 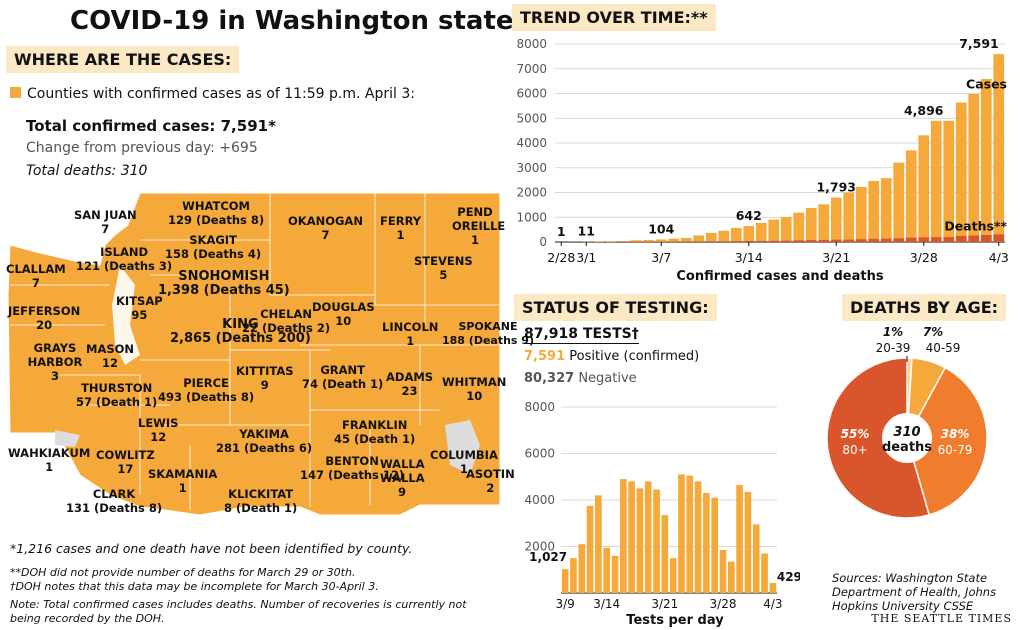 I want to click on negative-count: 80,327, so click(x=549, y=378).